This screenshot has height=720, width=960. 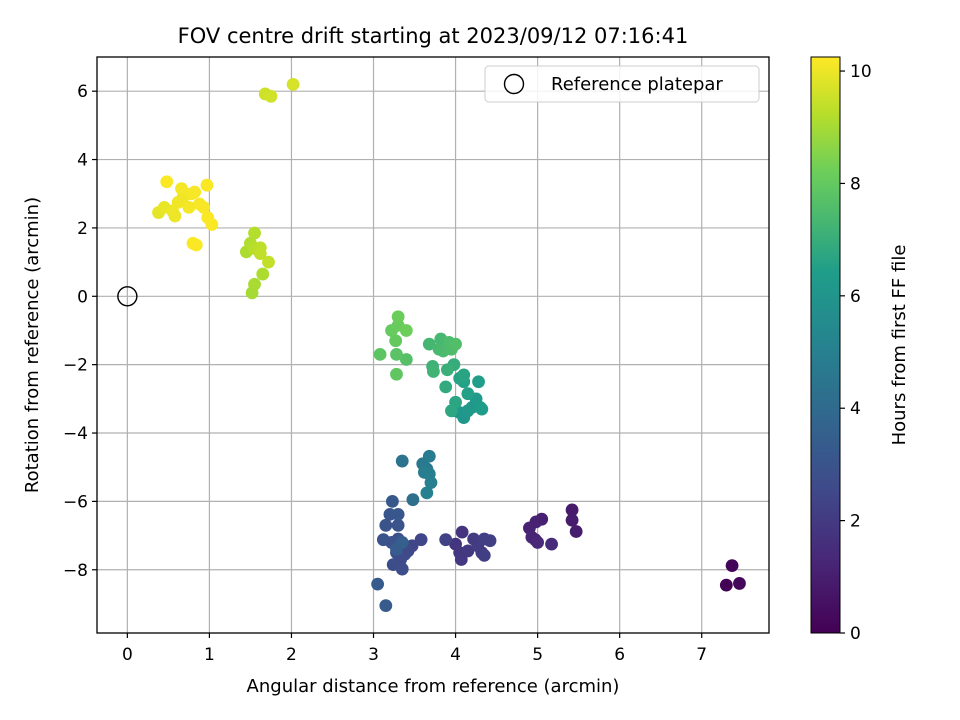 What do you see at coordinates (455, 655) in the screenshot?
I see `x-tick-label: 4` at bounding box center [455, 655].